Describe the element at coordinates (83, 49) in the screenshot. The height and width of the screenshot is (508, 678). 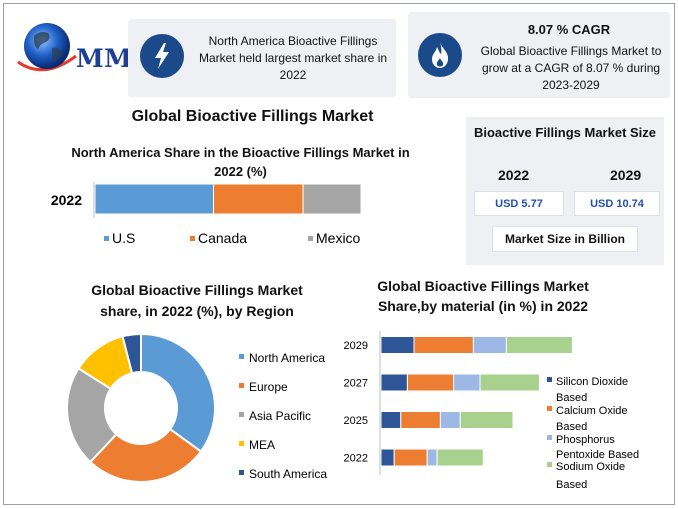
I see `mmr-logo: MMR` at that location.